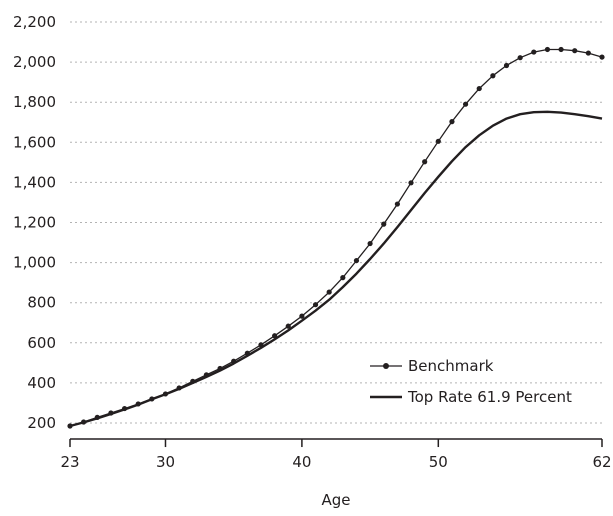 Image resolution: width=613 pixels, height=516 pixels. What do you see at coordinates (336, 455) in the screenshot?
I see `x-axis-ticks: 23 30 40 50 62` at bounding box center [336, 455].